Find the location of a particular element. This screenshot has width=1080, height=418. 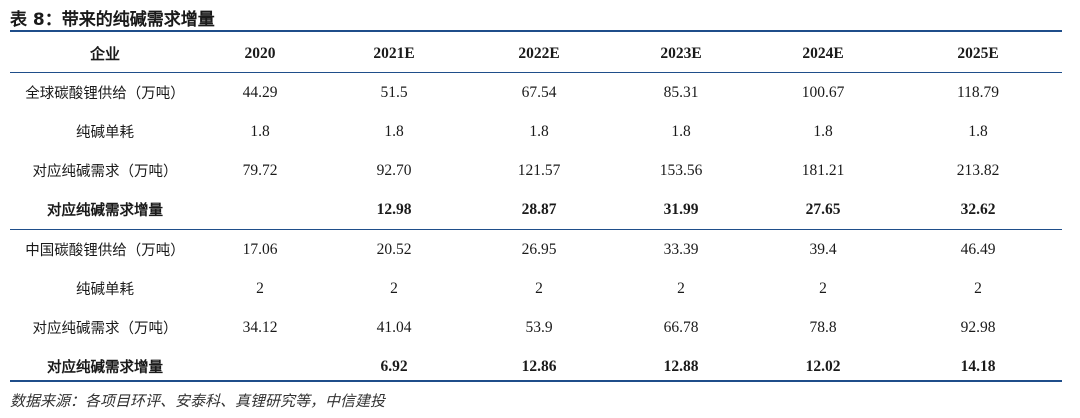

table-cell: 153.56 is located at coordinates (681, 170).